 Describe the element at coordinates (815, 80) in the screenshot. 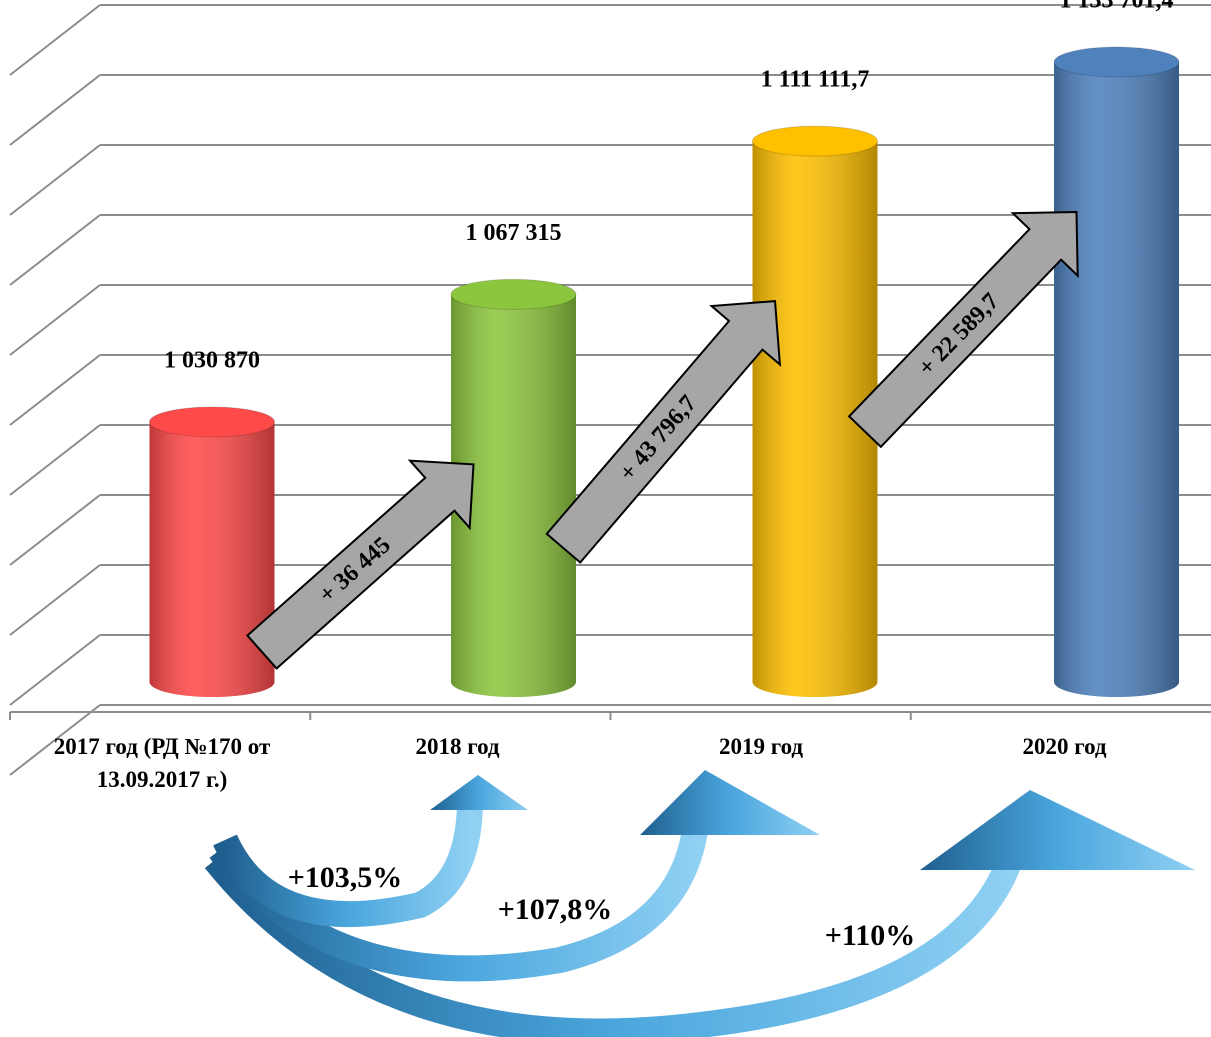

I see `value-label: 1 111 111,7` at that location.